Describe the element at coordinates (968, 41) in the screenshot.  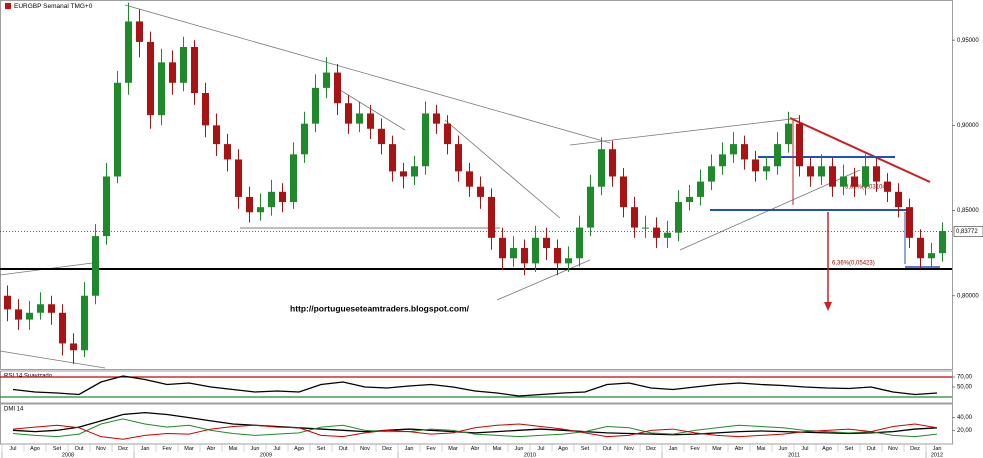
I see `y-tick-label: 0,95000` at that location.